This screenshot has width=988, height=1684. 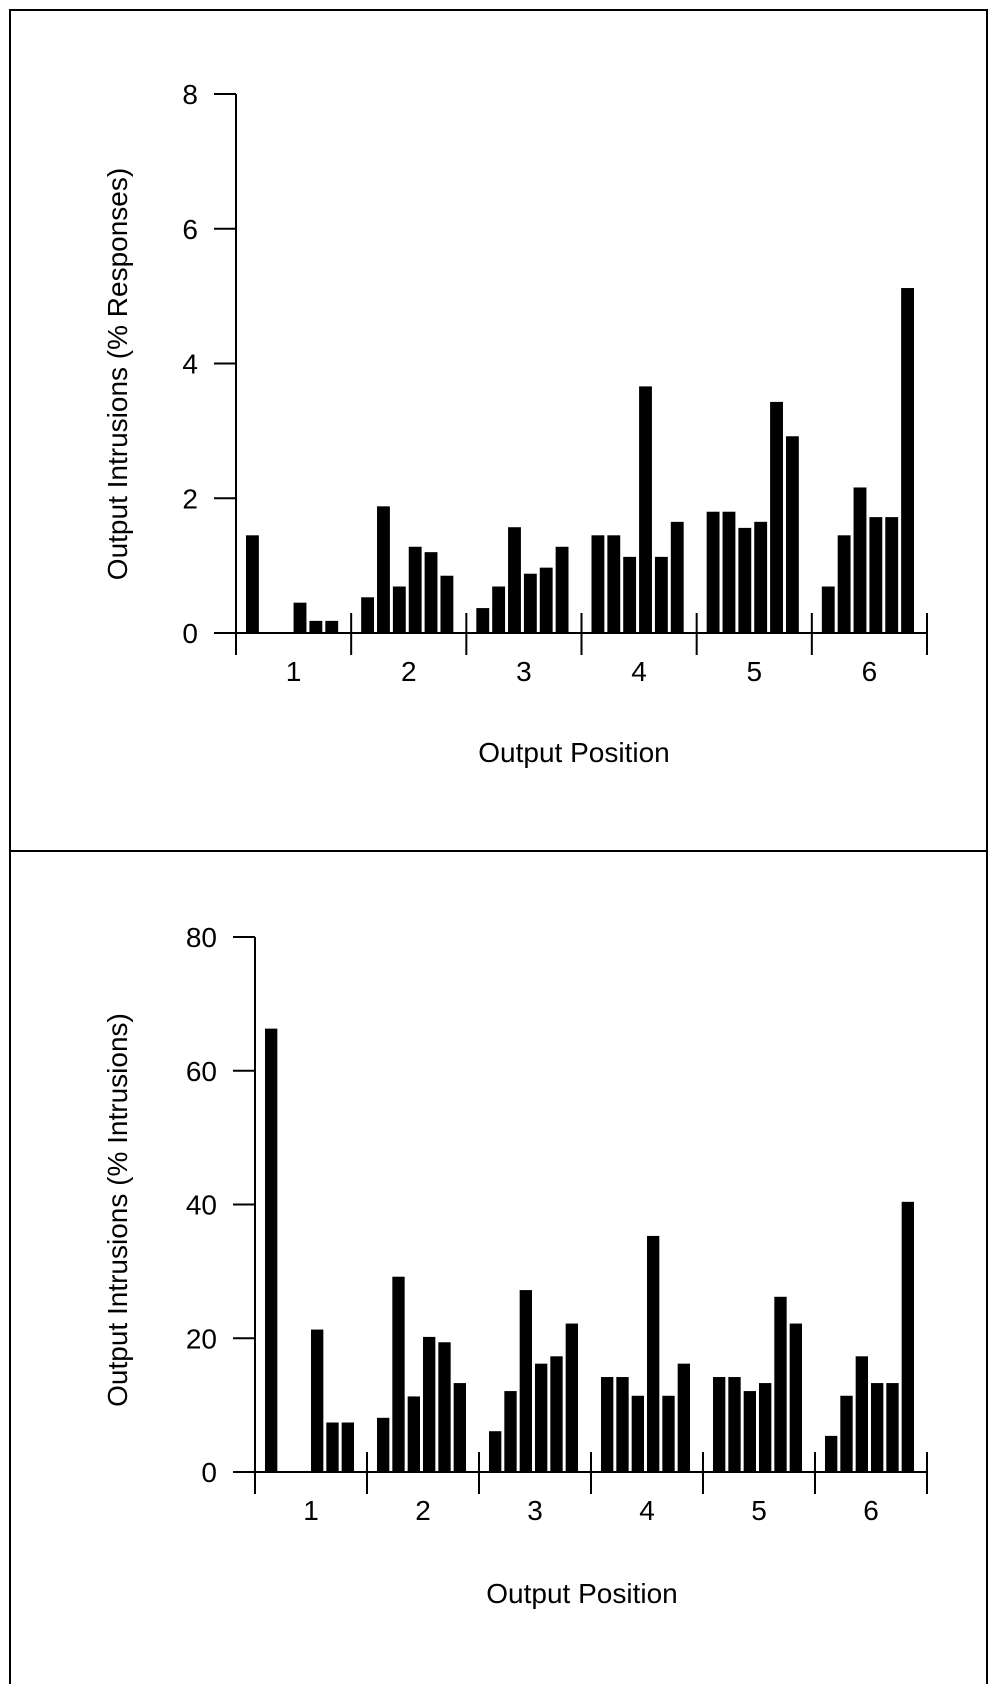 What do you see at coordinates (201, 1071) in the screenshot?
I see `bottom-y-tick-label: 60` at bounding box center [201, 1071].